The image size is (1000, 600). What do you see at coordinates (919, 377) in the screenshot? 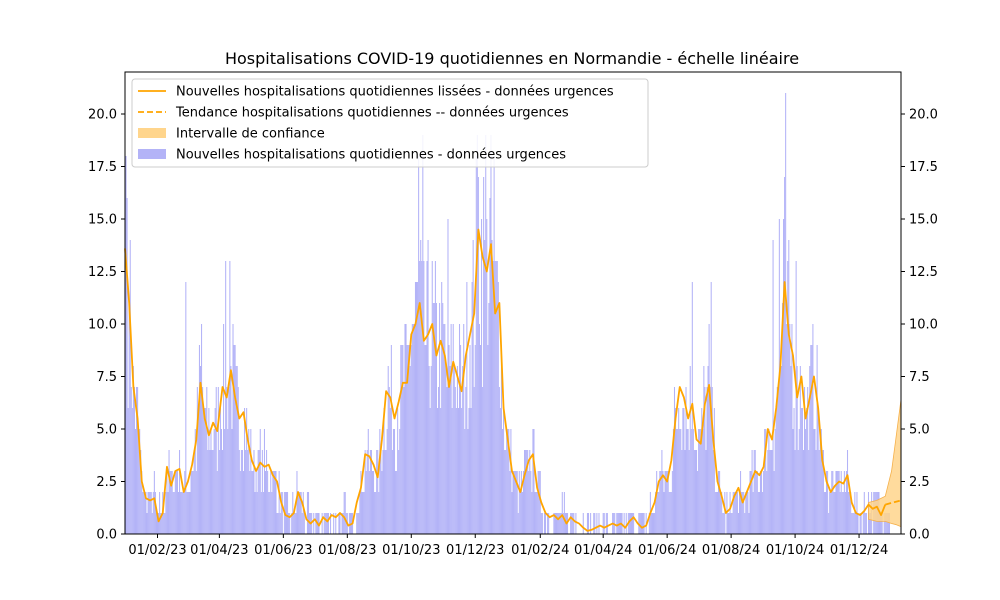
I see `y-tick-label-right: 7.5` at bounding box center [919, 377].